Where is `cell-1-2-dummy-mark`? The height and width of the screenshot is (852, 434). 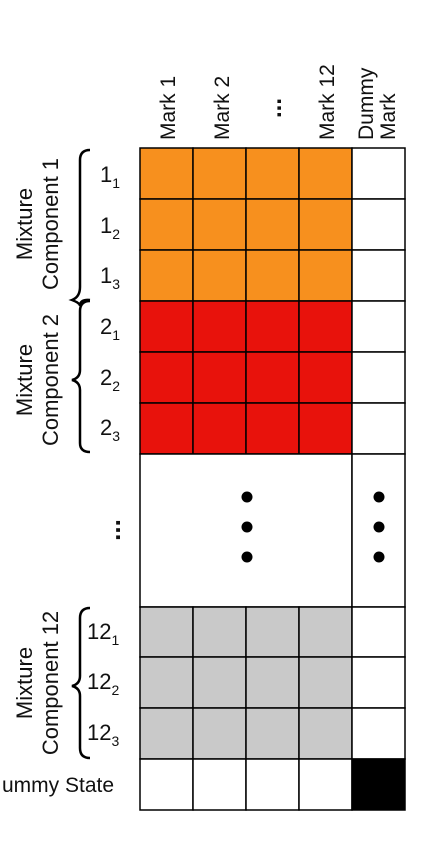
cell-1-2-dummy-mark is located at coordinates (378, 224).